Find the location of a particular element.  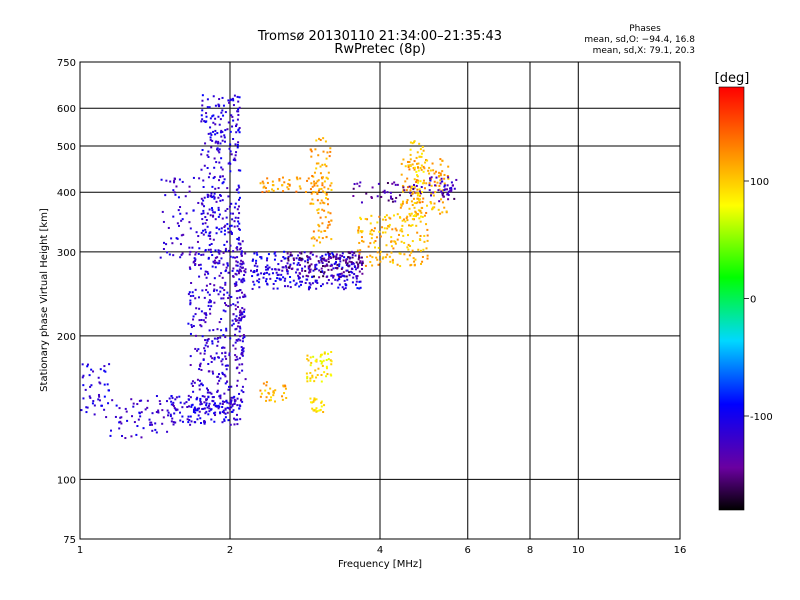

x-axis-label: Frequency [MHz] is located at coordinates (380, 564).